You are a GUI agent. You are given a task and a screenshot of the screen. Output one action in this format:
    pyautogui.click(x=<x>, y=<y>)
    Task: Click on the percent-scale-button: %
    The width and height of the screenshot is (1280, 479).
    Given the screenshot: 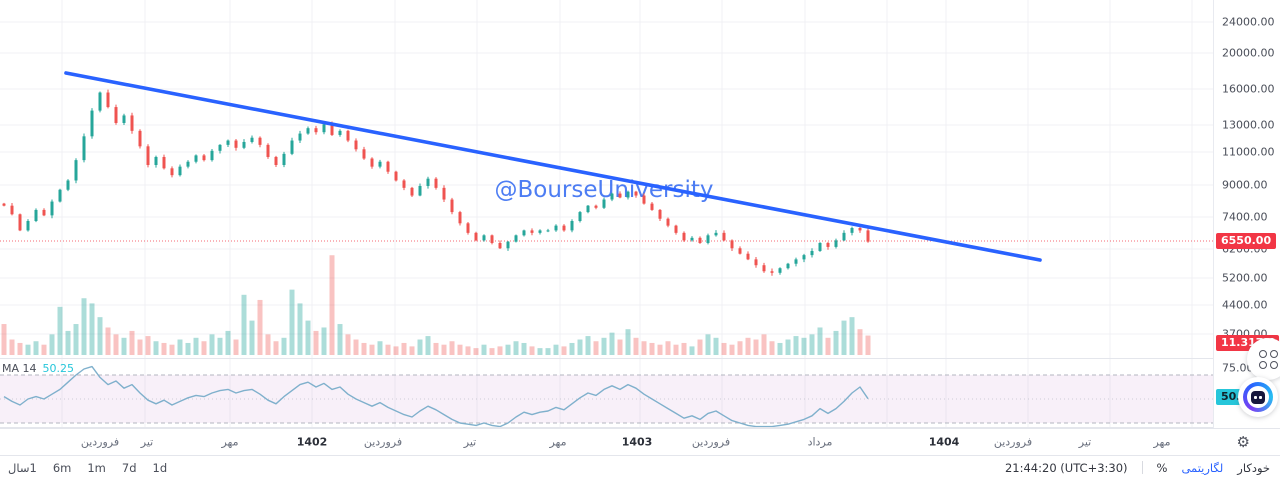 What is the action you would take?
    pyautogui.click(x=1162, y=467)
    